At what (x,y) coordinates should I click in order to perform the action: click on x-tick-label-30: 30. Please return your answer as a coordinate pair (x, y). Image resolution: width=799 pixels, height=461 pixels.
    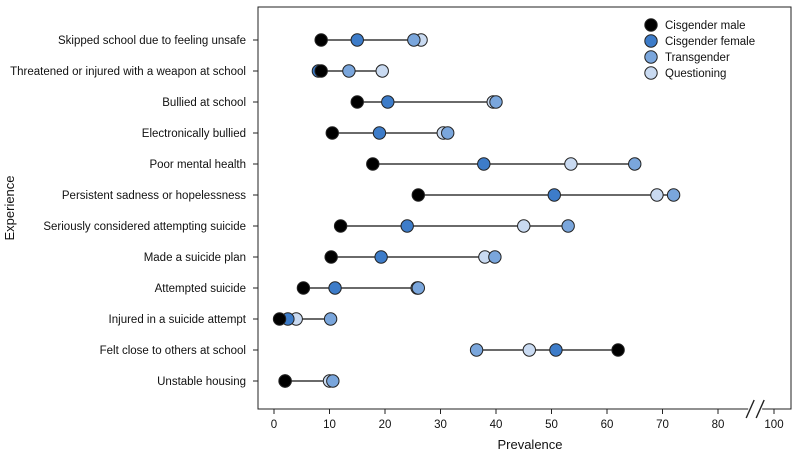
    Looking at the image, I should click on (440, 425).